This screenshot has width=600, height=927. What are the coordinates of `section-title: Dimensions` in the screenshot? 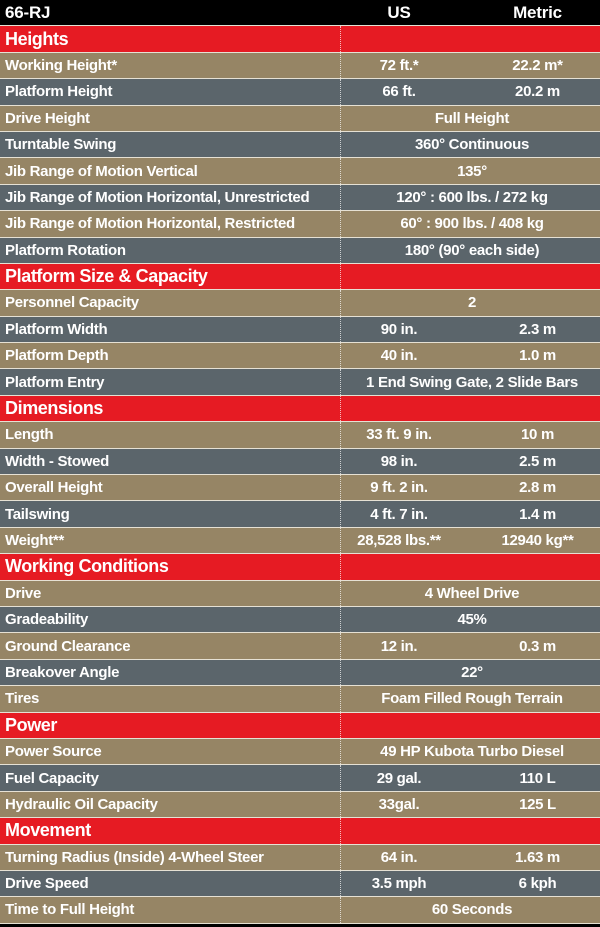 It's located at (54, 408).